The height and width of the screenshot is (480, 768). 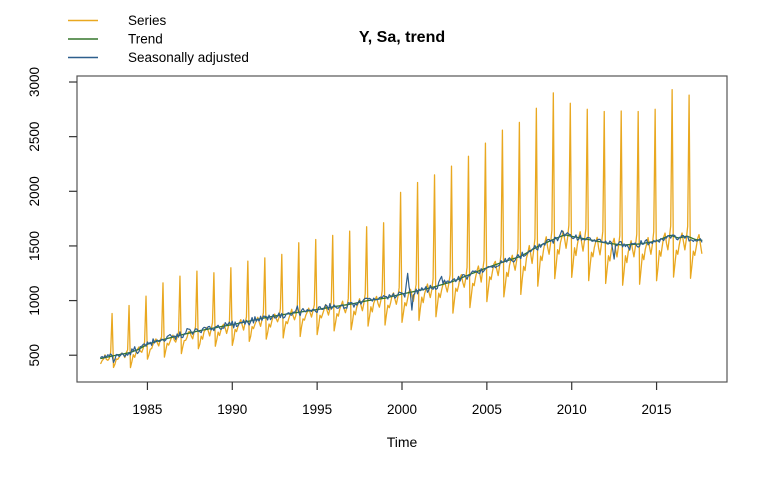 What do you see at coordinates (487, 409) in the screenshot?
I see `x-tick-label: 2005` at bounding box center [487, 409].